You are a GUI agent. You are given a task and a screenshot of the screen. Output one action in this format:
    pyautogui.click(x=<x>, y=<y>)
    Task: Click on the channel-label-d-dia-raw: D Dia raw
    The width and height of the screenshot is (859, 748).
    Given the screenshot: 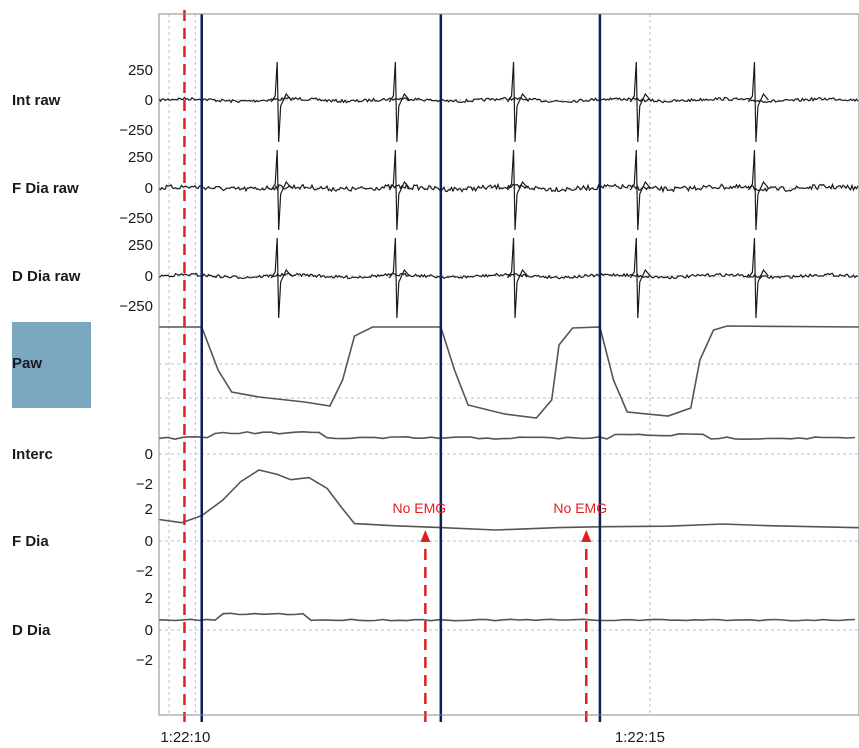 What is the action you would take?
    pyautogui.click(x=46, y=276)
    